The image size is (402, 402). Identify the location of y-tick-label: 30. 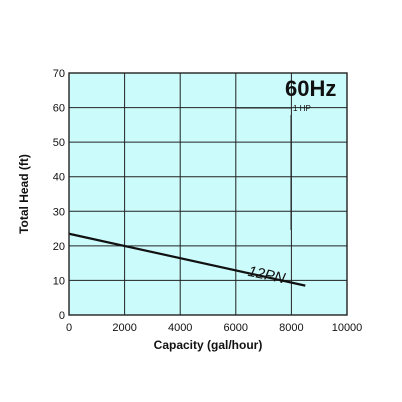
(59, 212).